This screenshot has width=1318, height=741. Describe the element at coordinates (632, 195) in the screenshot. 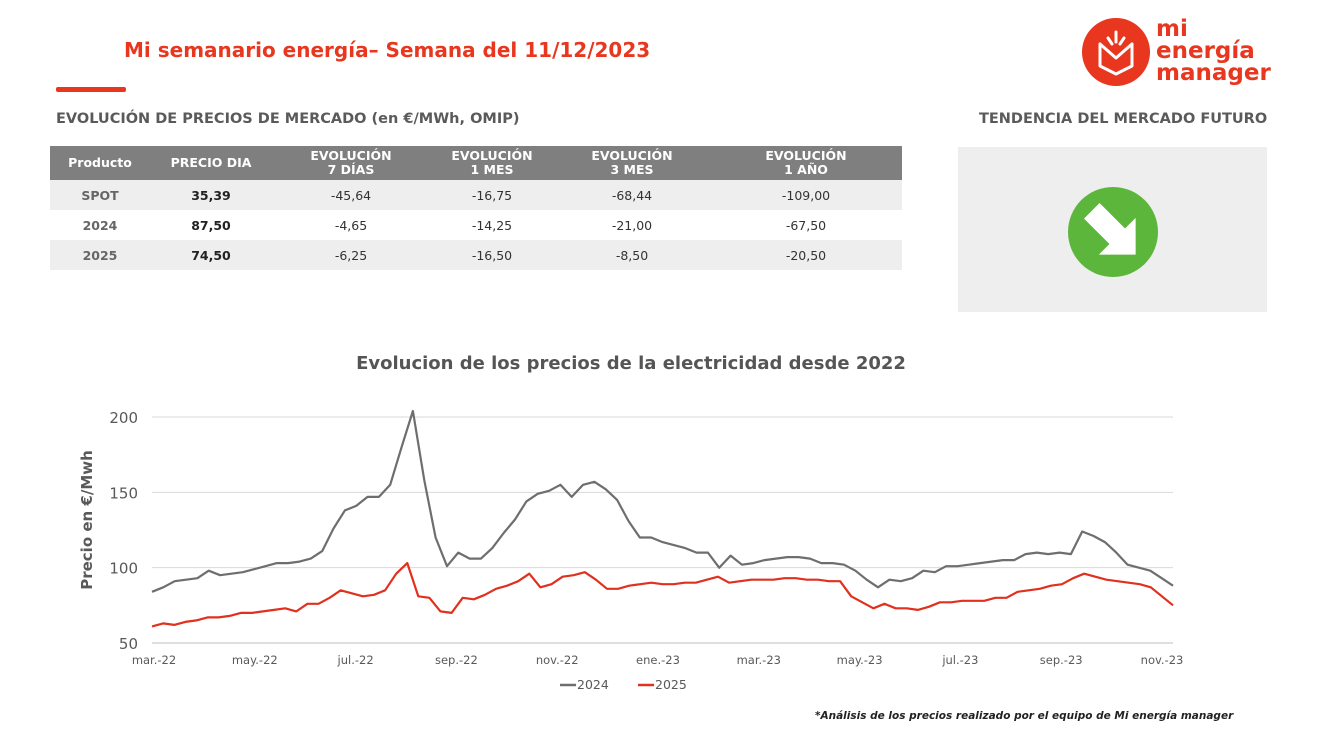

I see `cell-evolution-3m: -68,44` at that location.